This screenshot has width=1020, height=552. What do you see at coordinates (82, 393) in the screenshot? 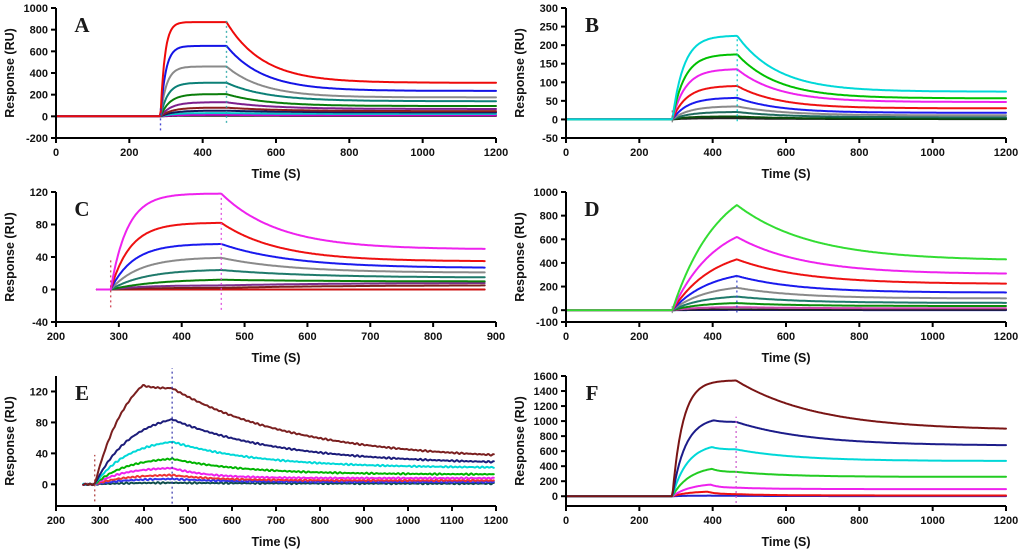
I see `svg-text: E` at bounding box center [82, 393].